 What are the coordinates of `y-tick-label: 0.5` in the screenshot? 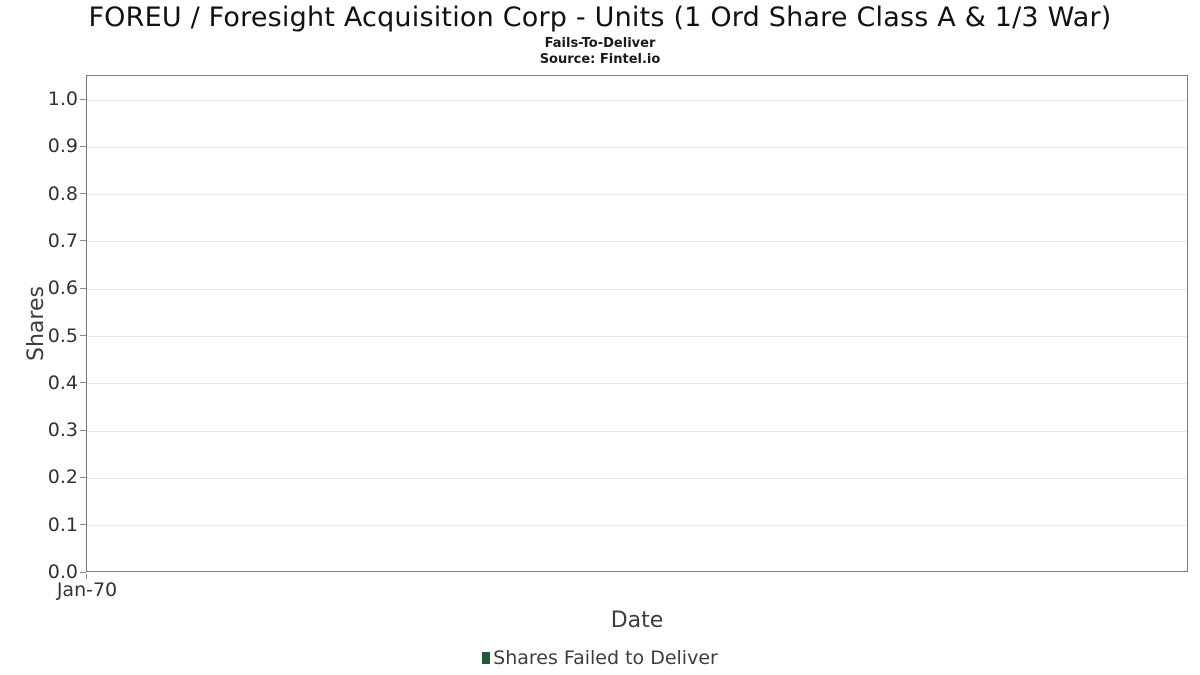 It's located at (62, 335).